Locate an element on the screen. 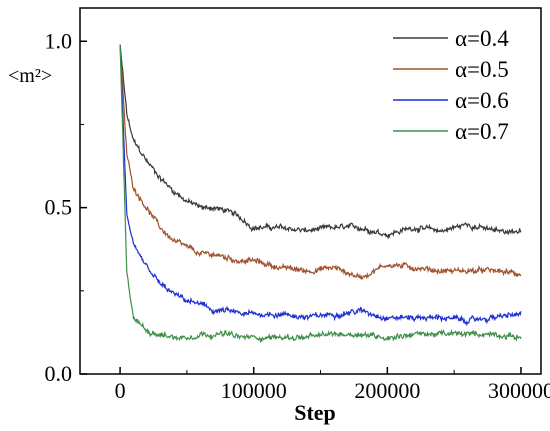 Image resolution: width=550 pixels, height=431 pixels. x-tick-label: 200000 is located at coordinates (387, 390).